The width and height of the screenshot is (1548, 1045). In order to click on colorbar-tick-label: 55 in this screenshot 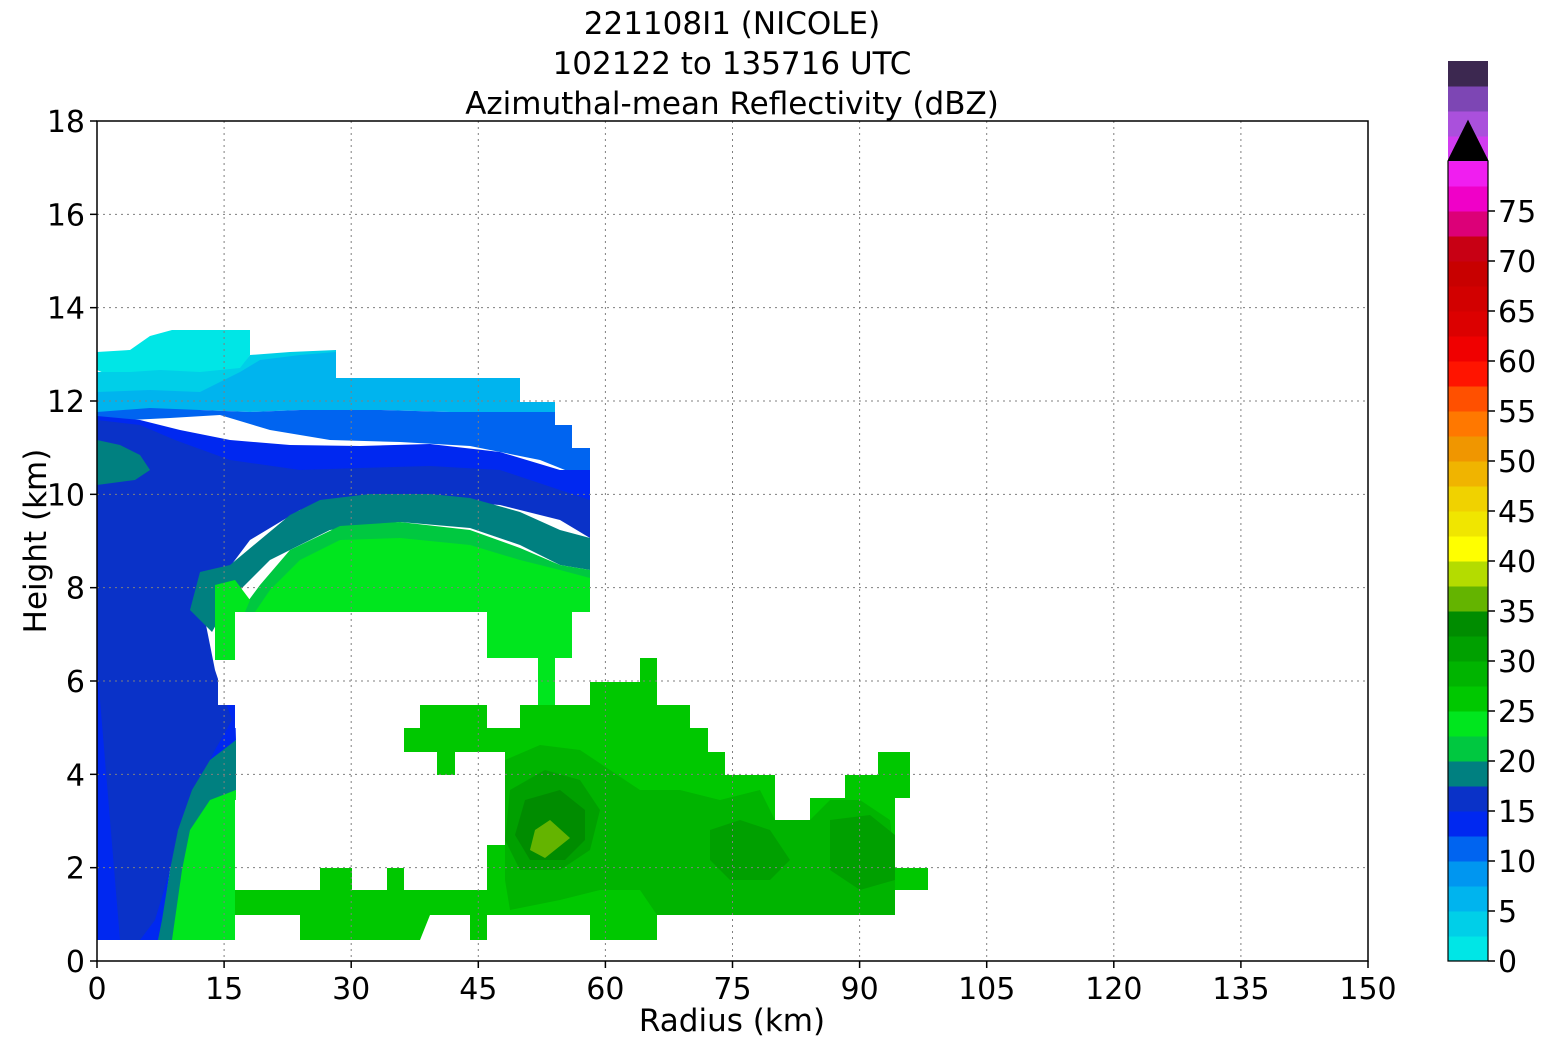, I will do `click(1517, 412)`.